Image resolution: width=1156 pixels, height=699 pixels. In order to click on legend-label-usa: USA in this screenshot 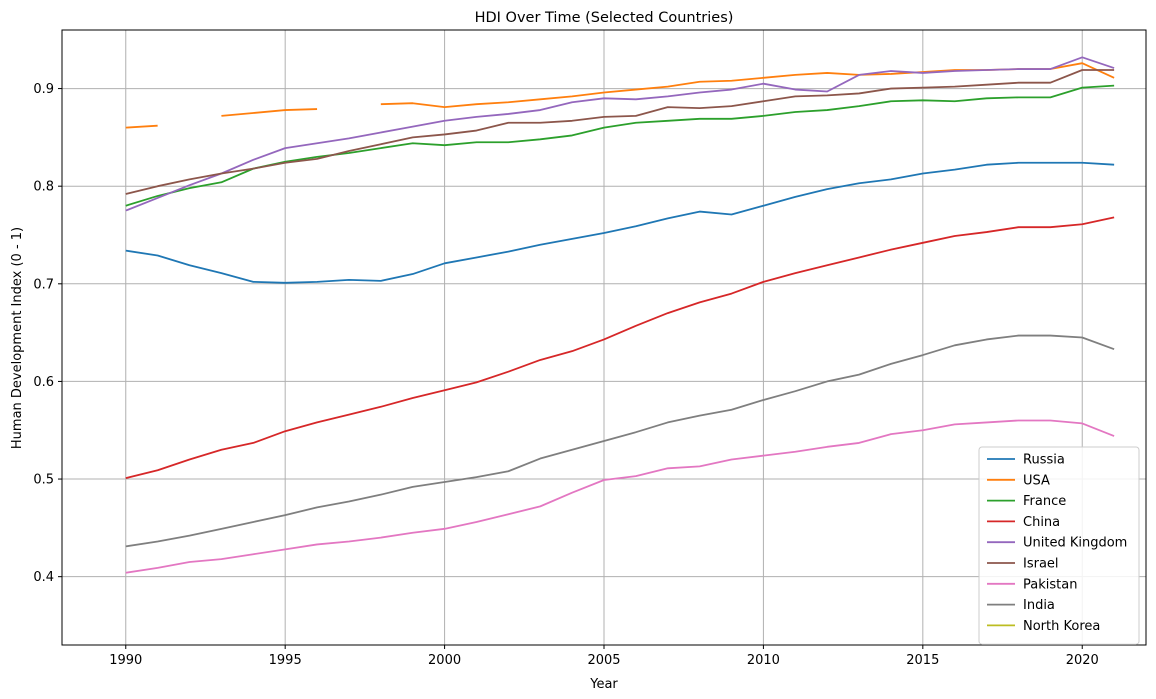, I will do `click(1036, 480)`.